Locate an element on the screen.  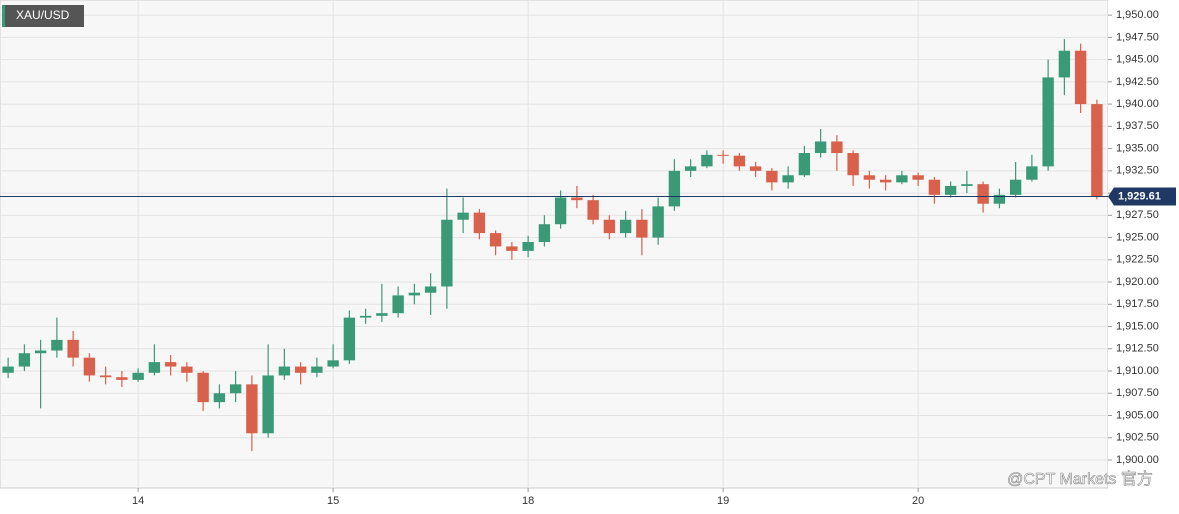
y-tick-label: 1,902.50 is located at coordinates (1137, 438).